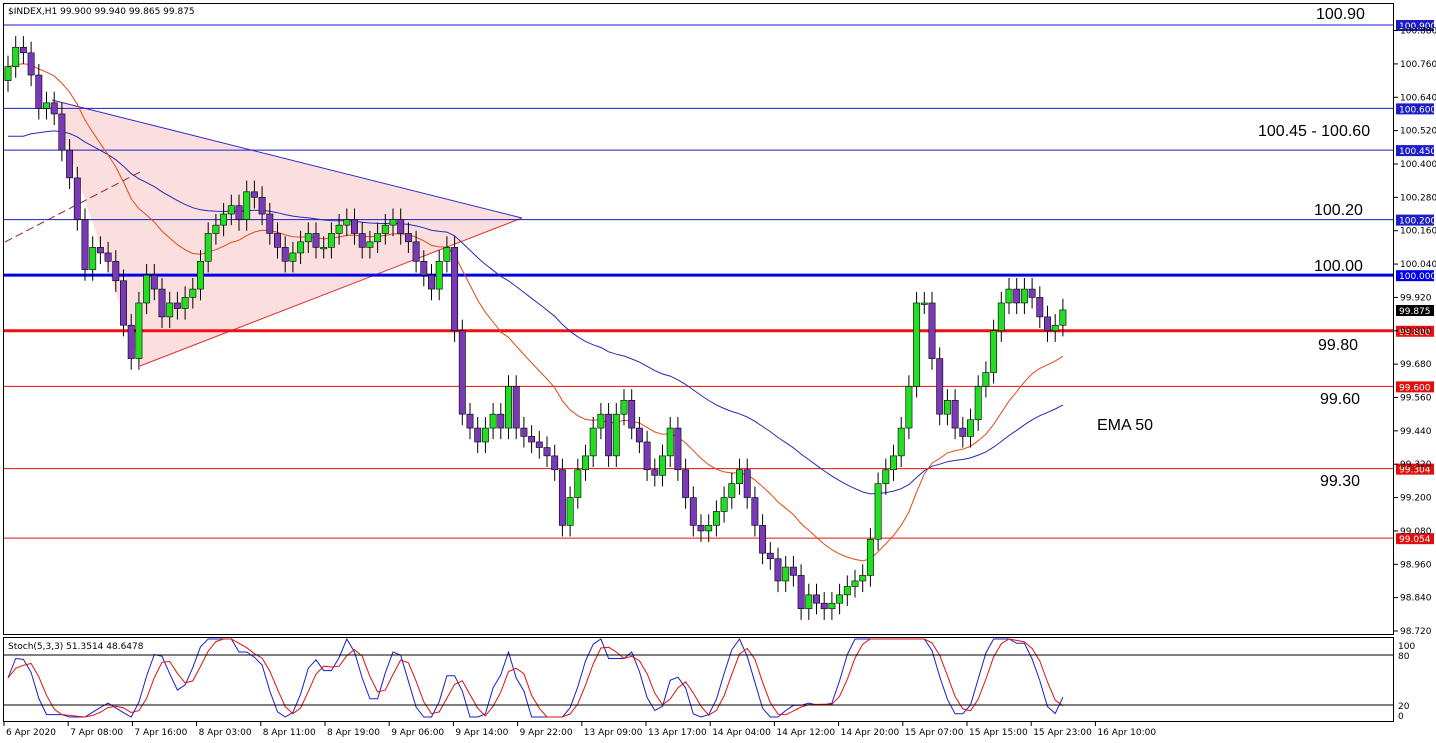 The width and height of the screenshot is (1436, 743). I want to click on level-tag-label: 99.054, so click(1415, 540).